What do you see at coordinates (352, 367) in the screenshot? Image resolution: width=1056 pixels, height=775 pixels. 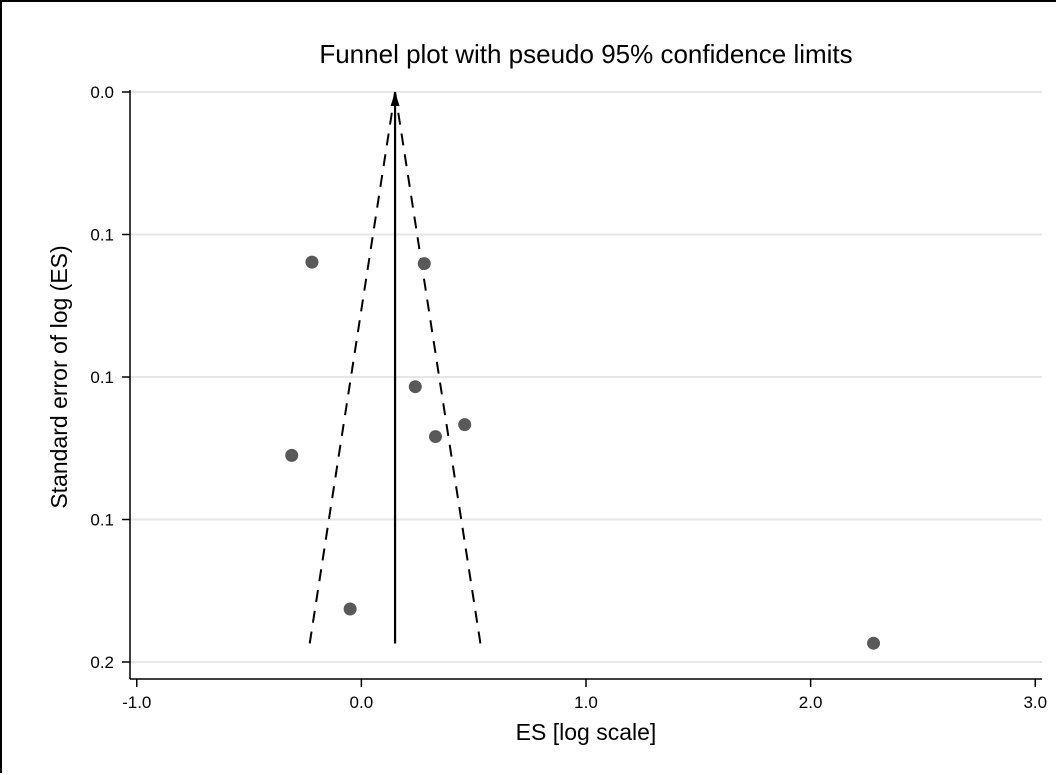 I see `ci-left-limit-line` at bounding box center [352, 367].